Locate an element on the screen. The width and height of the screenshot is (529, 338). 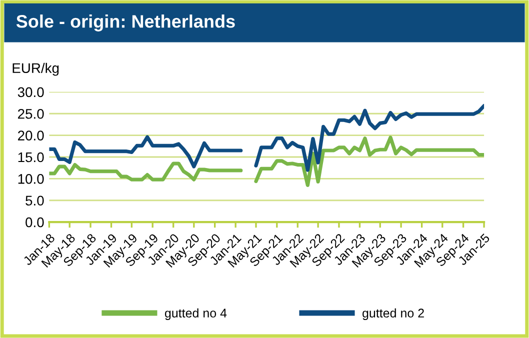
y-tick-label: 15.0 is located at coordinates (31, 157).